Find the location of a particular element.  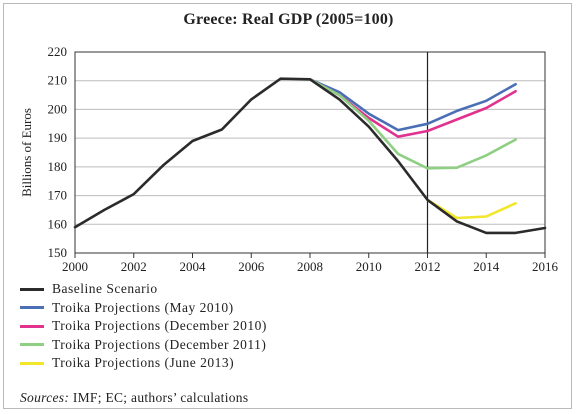

x-tick-label-2008: 2008 is located at coordinates (310, 266).